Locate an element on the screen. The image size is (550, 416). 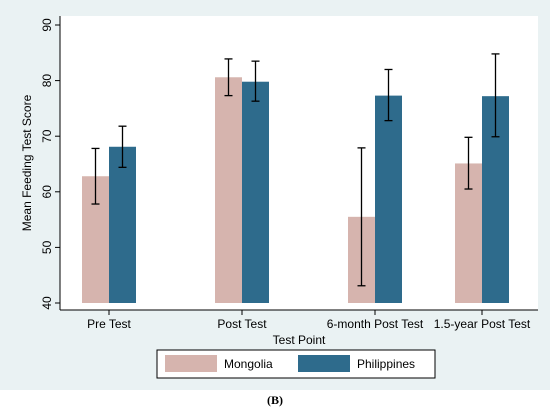
y-tick-label: 90 is located at coordinates (47, 25).